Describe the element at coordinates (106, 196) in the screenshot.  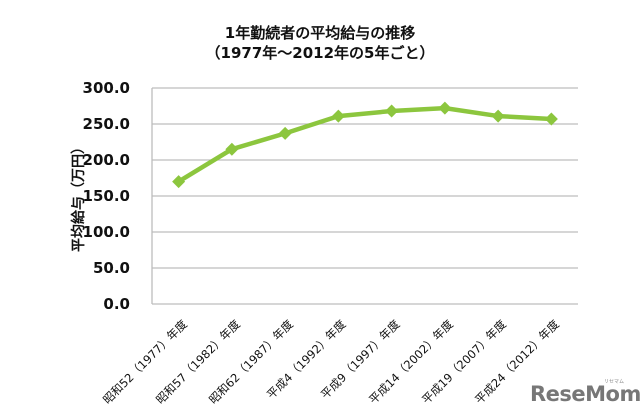
I see `y-tick-label: 150.0` at that location.